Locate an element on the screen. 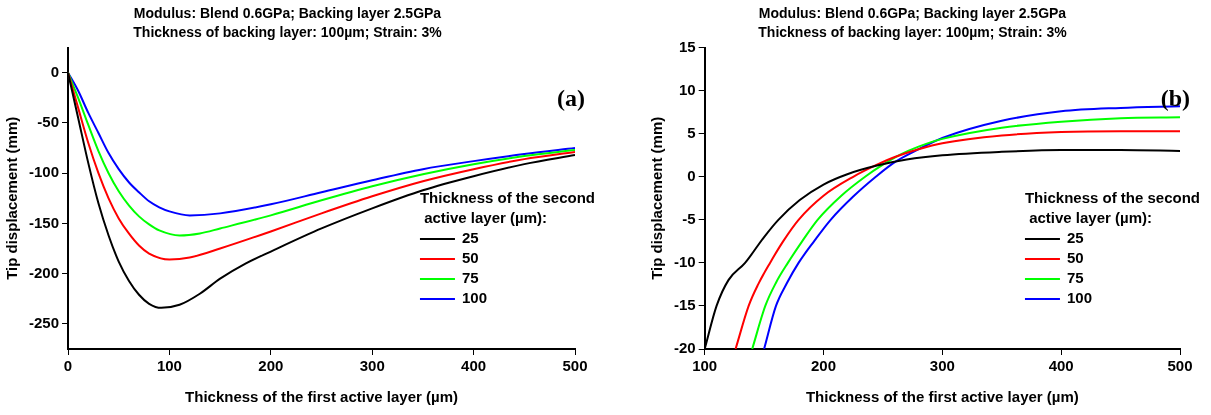  annotation: (b) is located at coordinates (1175, 97).